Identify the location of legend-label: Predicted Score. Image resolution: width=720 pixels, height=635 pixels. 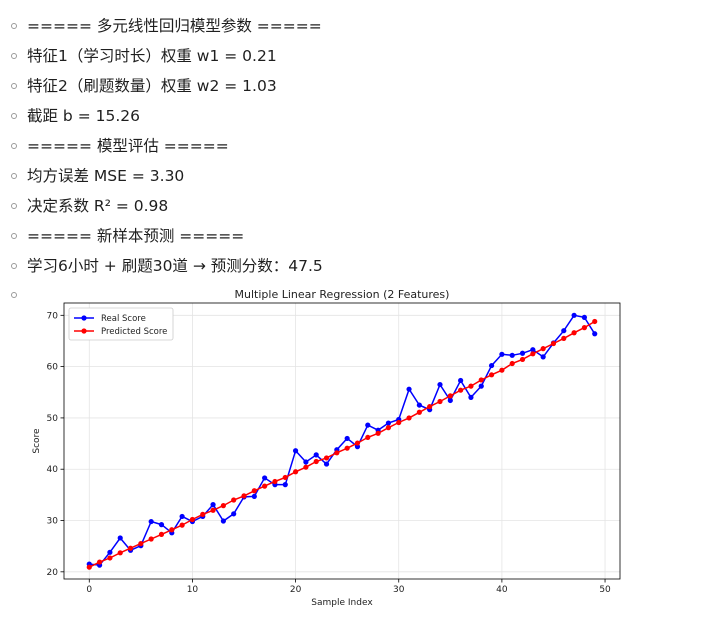
(134, 332).